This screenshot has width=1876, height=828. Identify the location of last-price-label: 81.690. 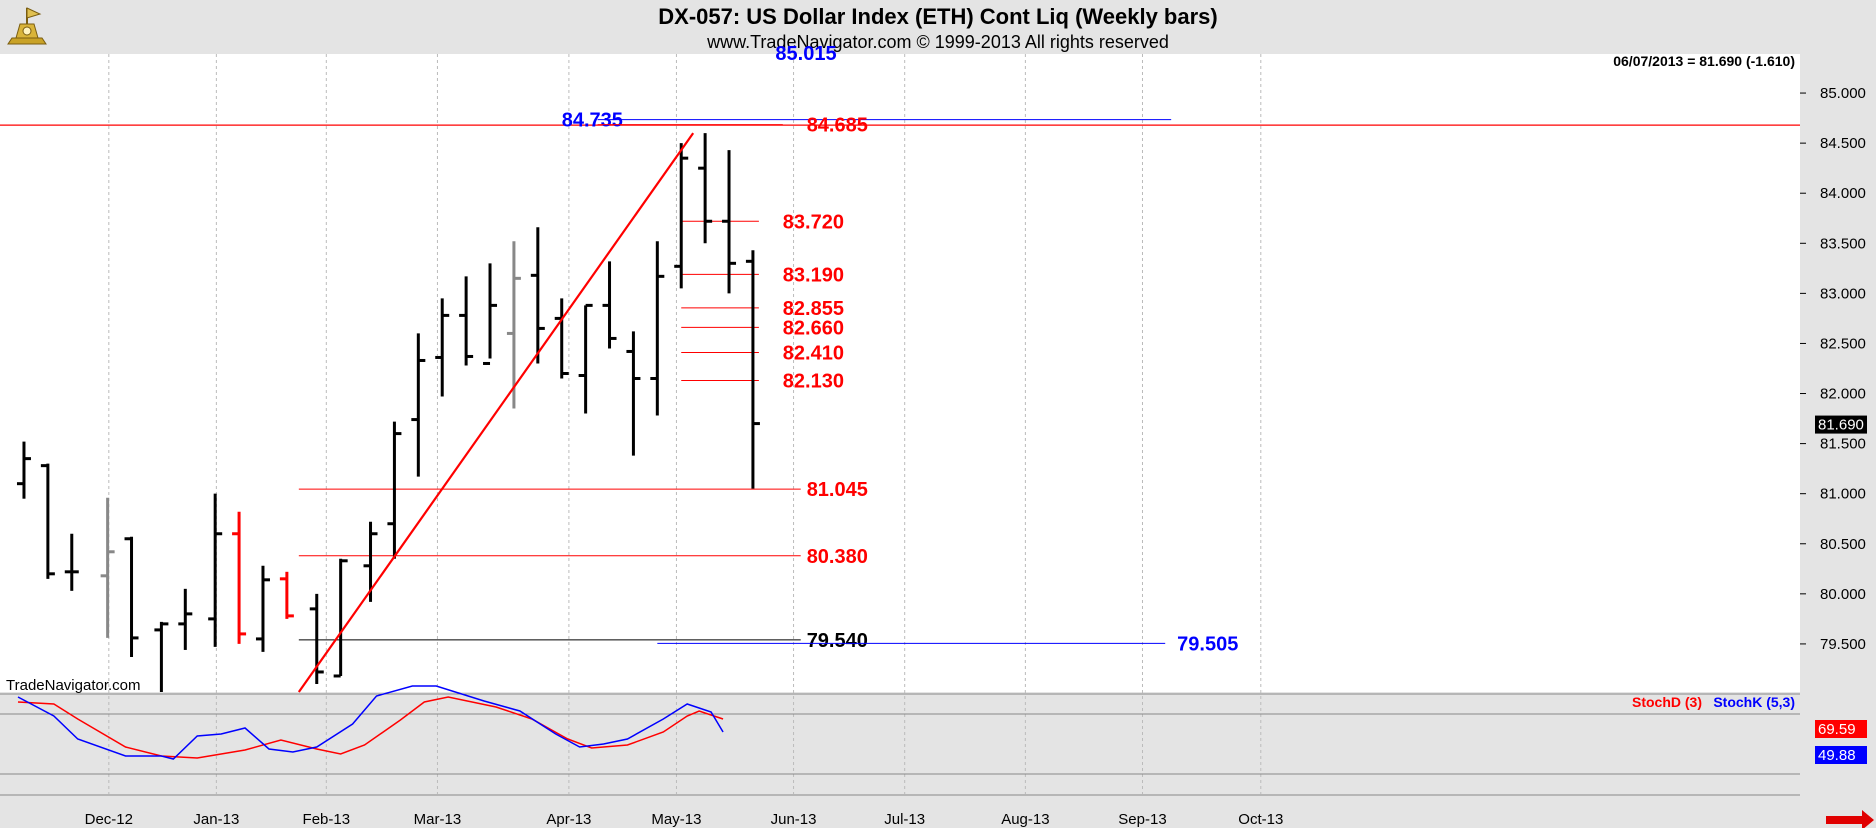
(1841, 425).